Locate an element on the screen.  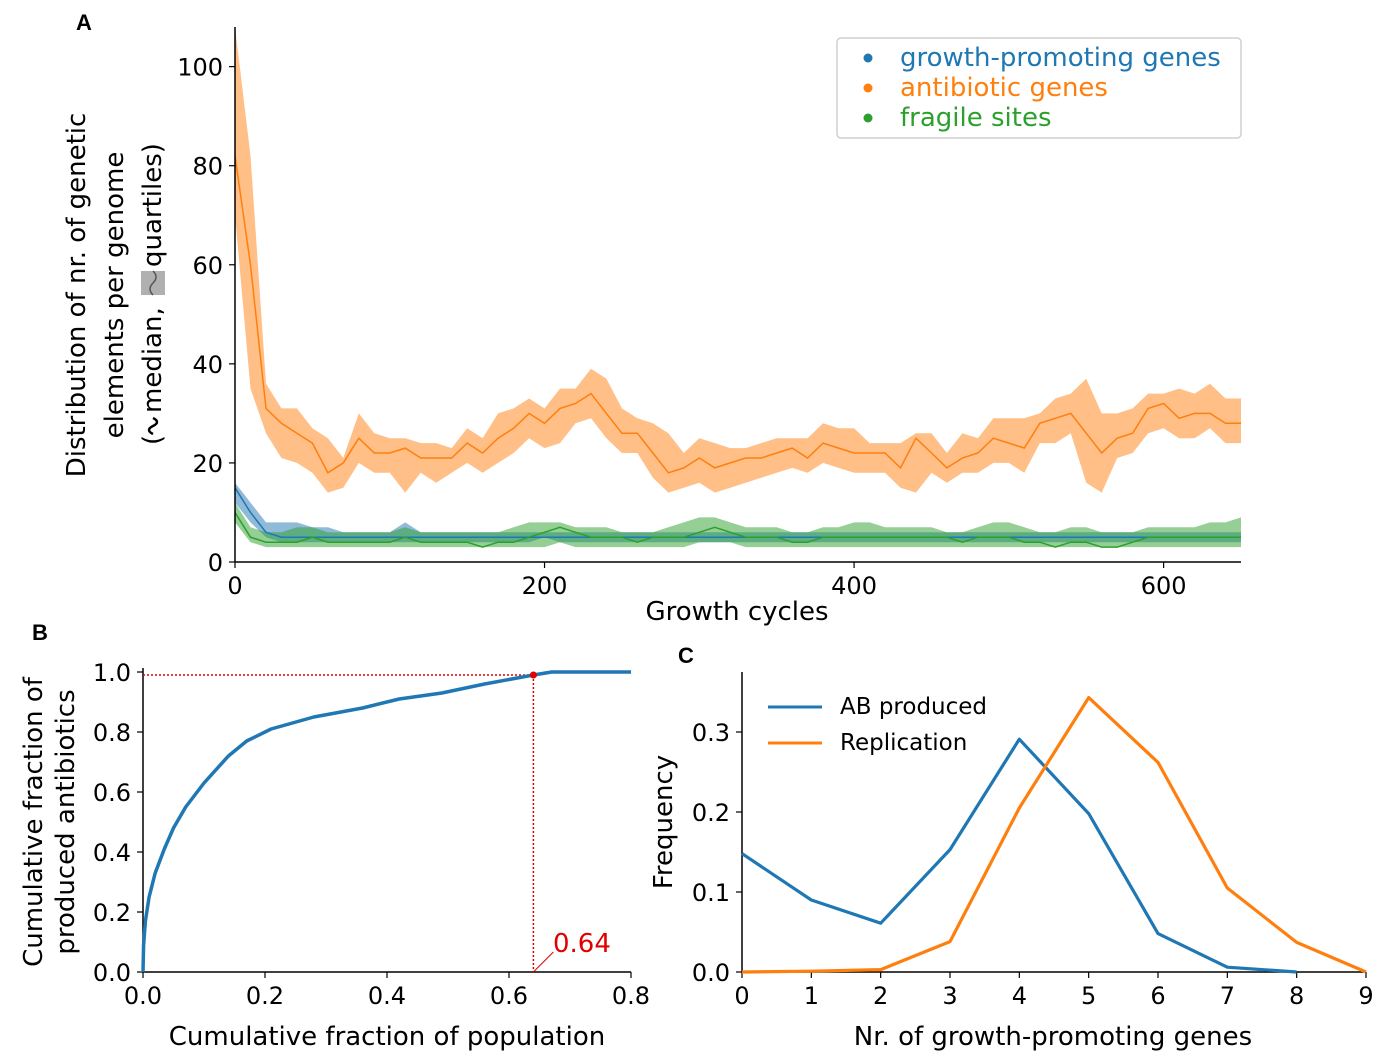
legend-marker-fragile is located at coordinates (868, 118).